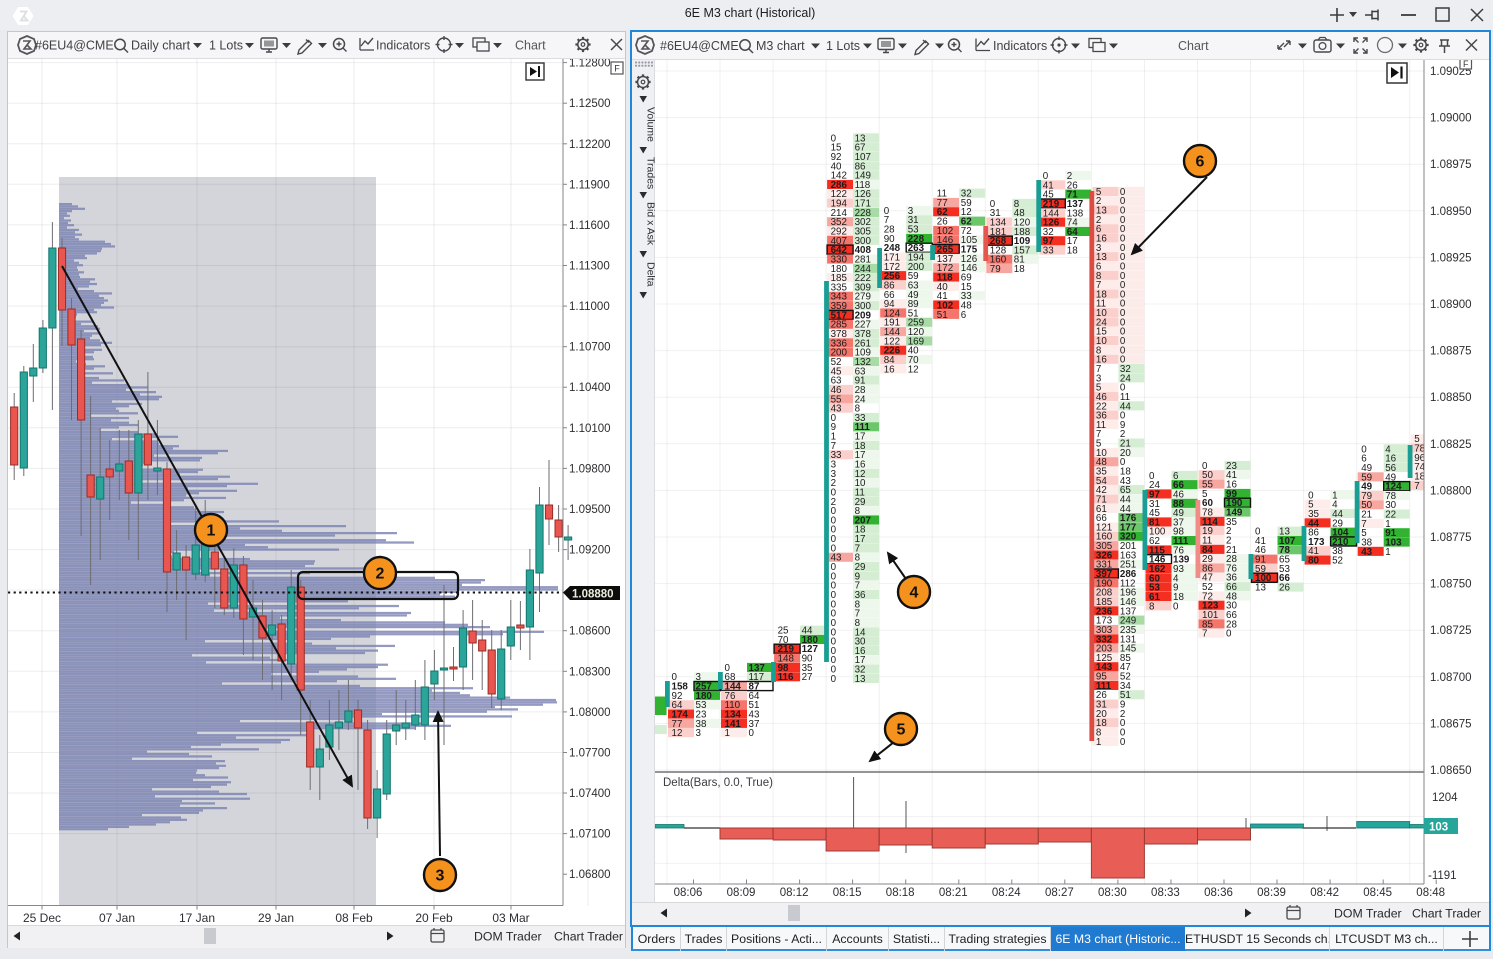 The image size is (1493, 959). I want to click on svg-text: 185, so click(839, 278).